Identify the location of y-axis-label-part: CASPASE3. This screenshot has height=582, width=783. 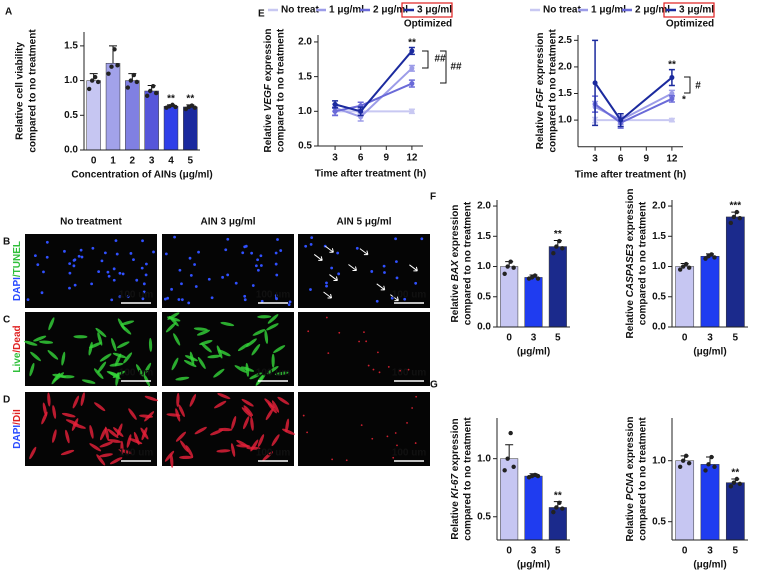
(630, 271).